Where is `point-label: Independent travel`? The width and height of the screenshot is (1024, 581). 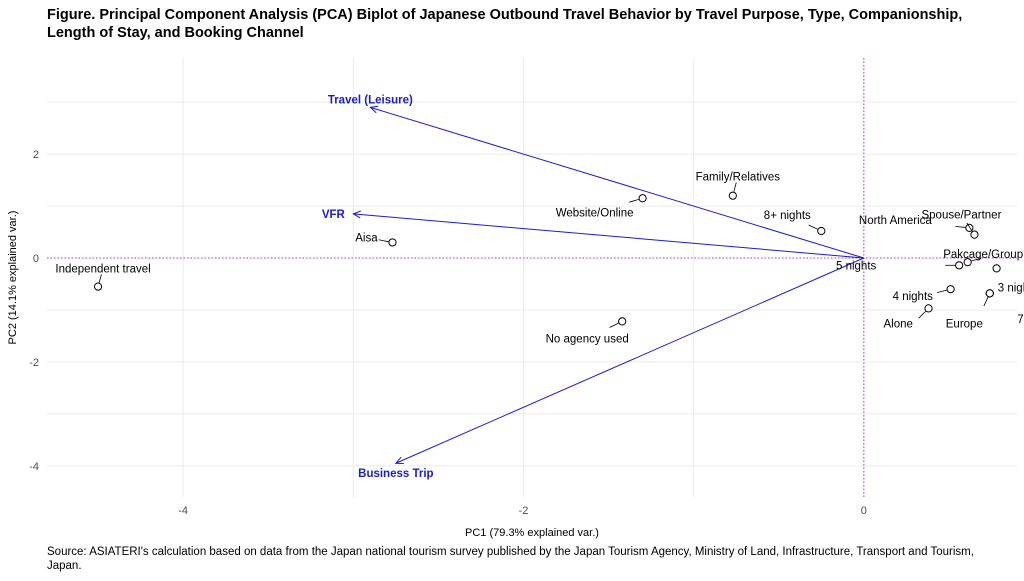
point-label: Independent travel is located at coordinates (102, 270).